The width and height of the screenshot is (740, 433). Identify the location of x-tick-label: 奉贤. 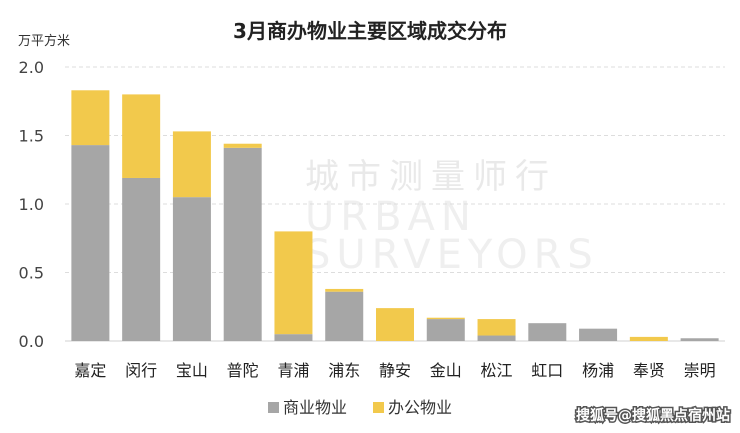
(649, 370).